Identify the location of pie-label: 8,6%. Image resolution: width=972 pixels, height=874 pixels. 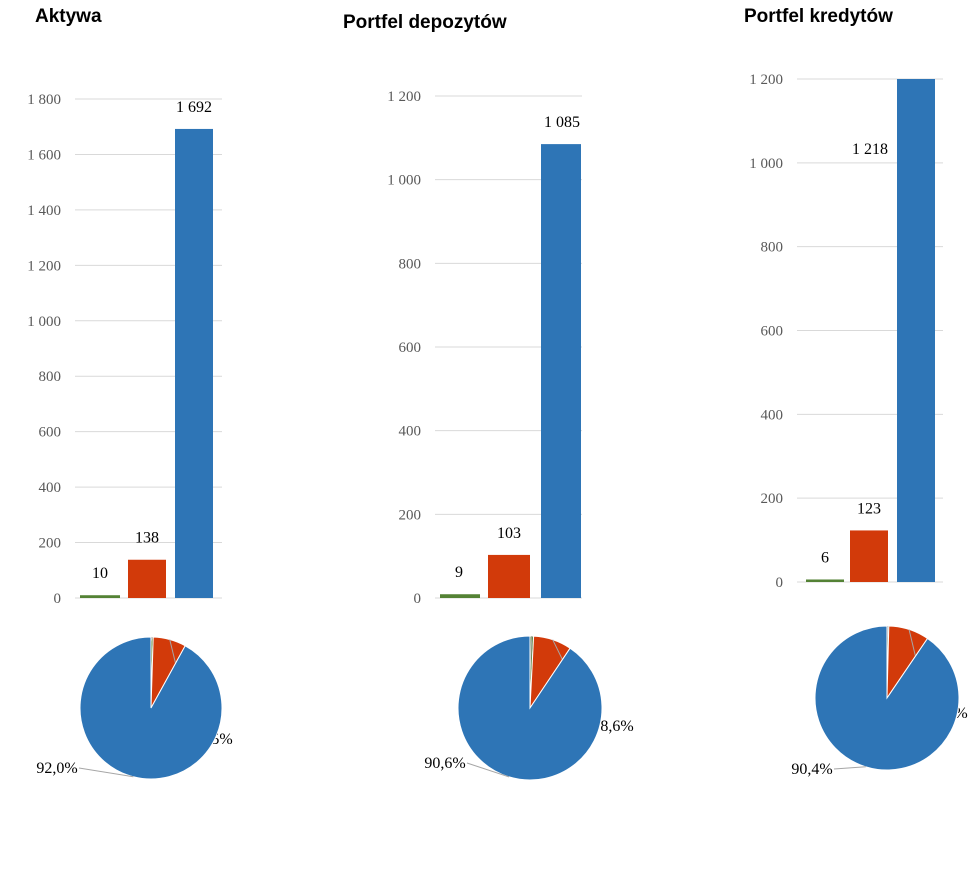
(616, 726).